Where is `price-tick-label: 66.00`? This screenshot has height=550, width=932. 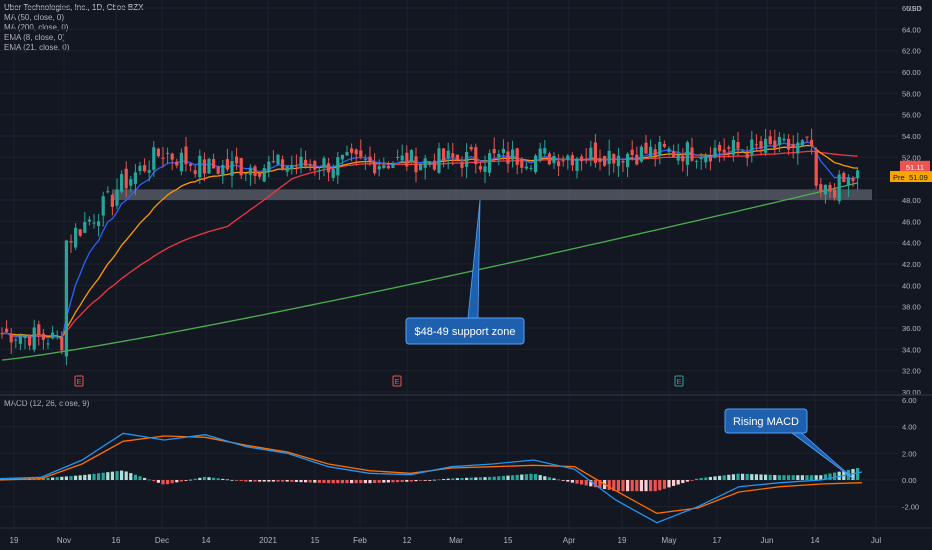 price-tick-label: 66.00 is located at coordinates (911, 8).